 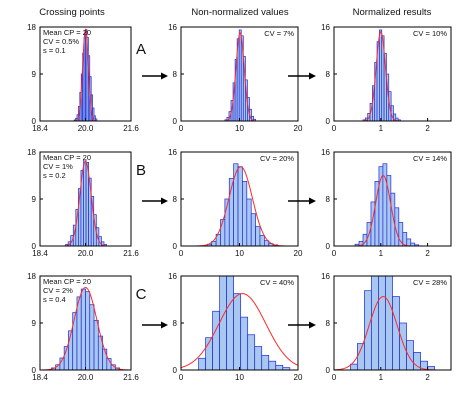 I want to click on row-label-c: C, so click(x=141, y=294).